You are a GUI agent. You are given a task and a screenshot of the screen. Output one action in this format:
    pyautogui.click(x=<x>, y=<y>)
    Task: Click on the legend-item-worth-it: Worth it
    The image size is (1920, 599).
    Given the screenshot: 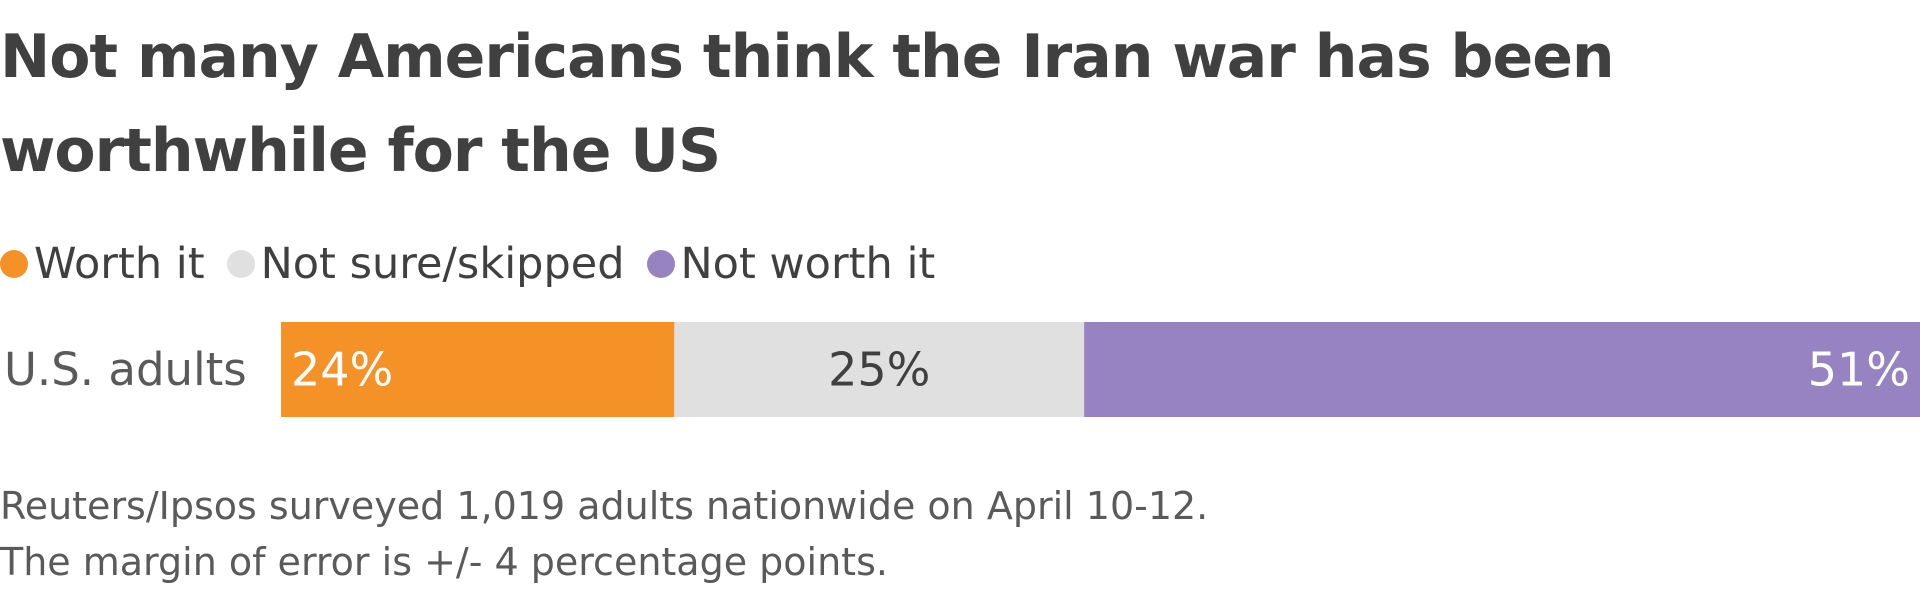 What is the action you would take?
    pyautogui.click(x=102, y=264)
    